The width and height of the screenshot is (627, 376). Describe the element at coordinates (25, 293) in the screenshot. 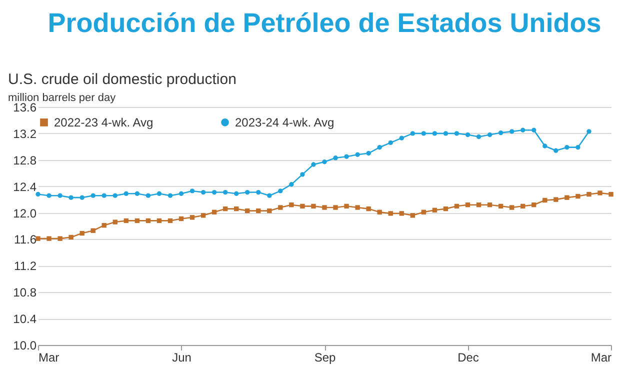

I see `y-tick-label: 10.8` at that location.